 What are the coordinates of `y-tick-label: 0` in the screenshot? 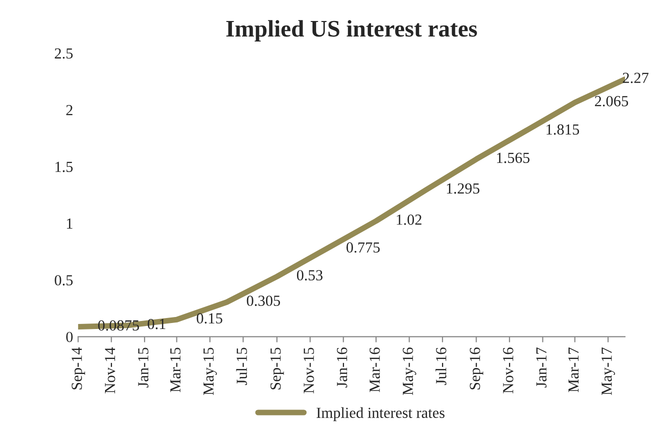 It's located at (69, 337).